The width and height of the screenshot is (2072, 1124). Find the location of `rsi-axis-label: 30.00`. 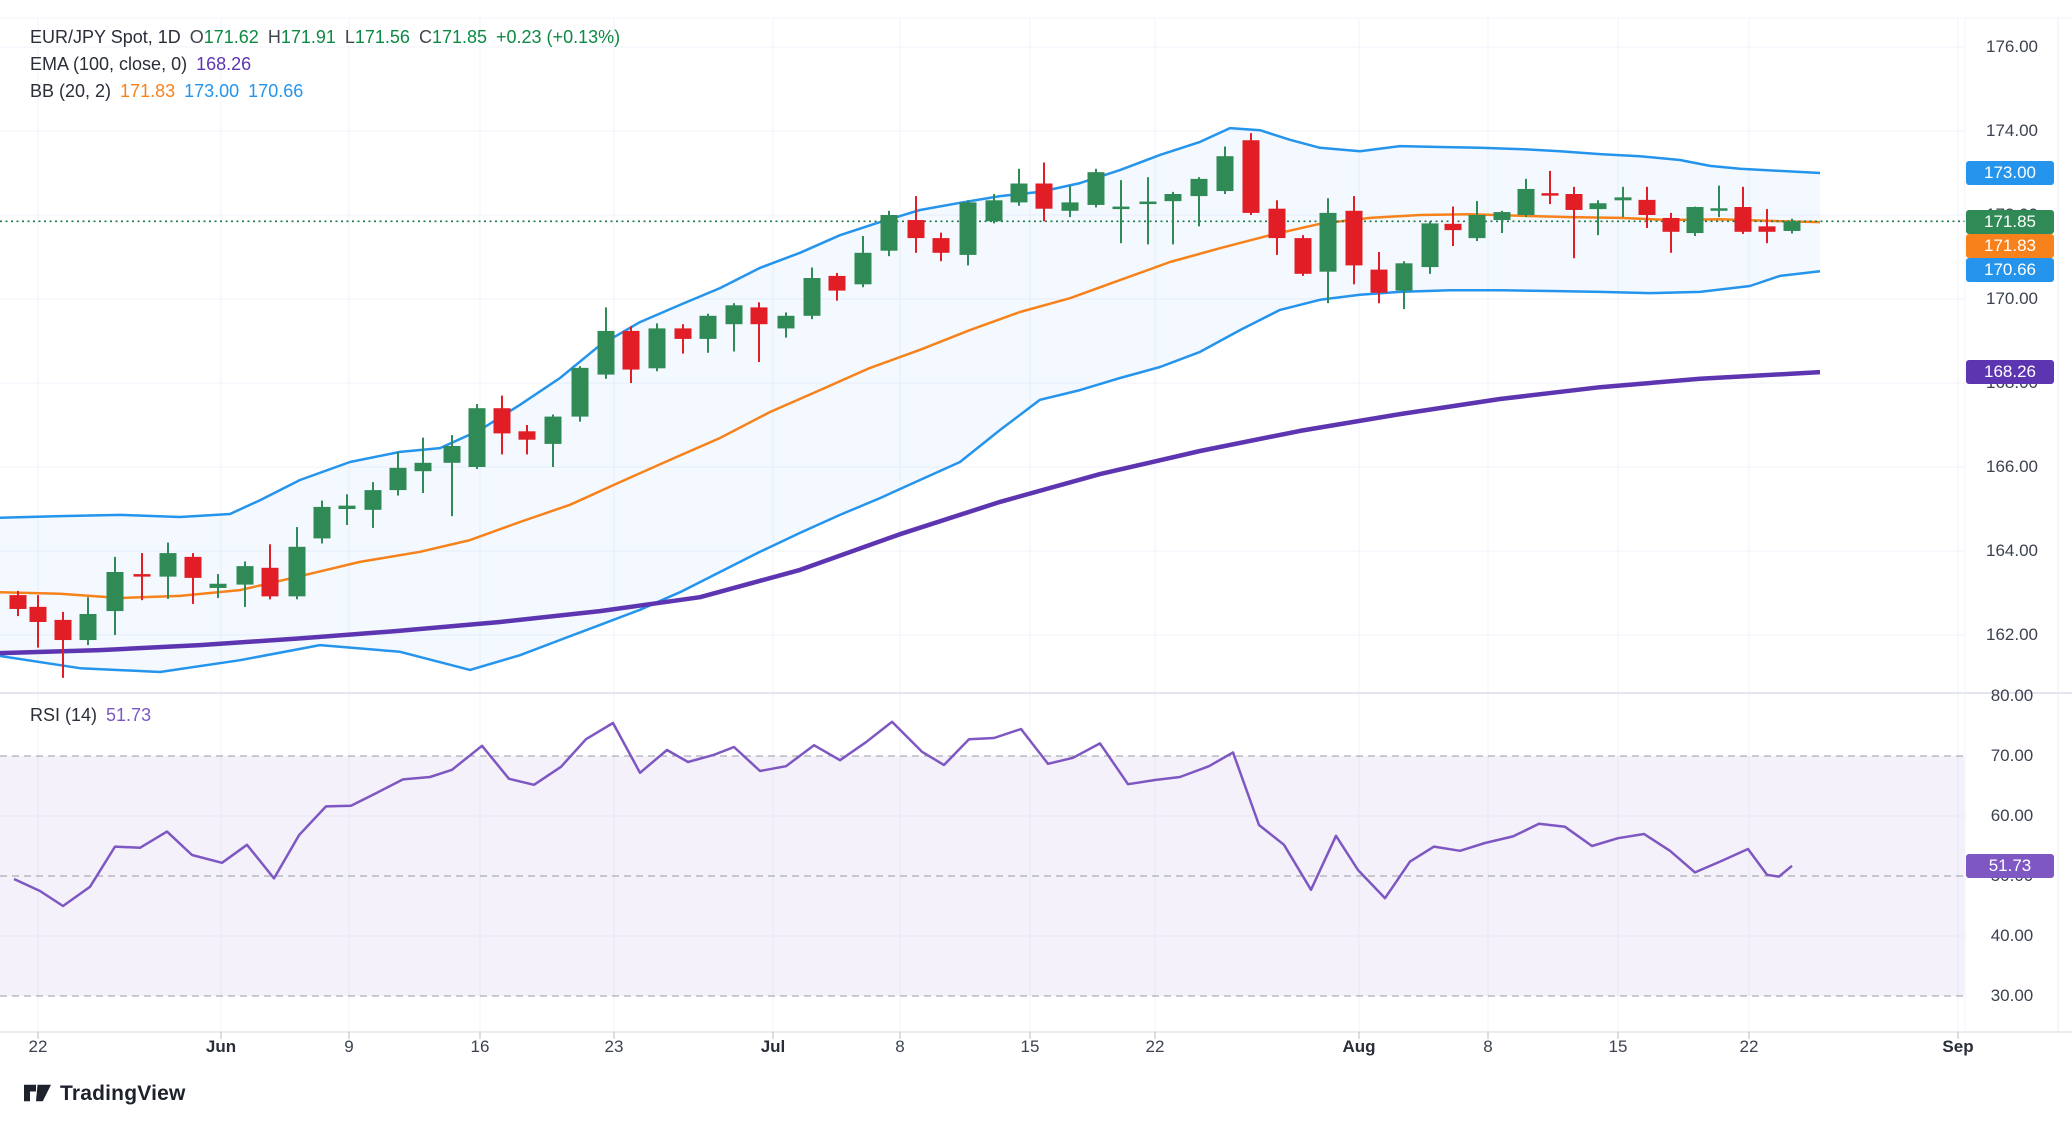

rsi-axis-label: 30.00 is located at coordinates (2012, 995).